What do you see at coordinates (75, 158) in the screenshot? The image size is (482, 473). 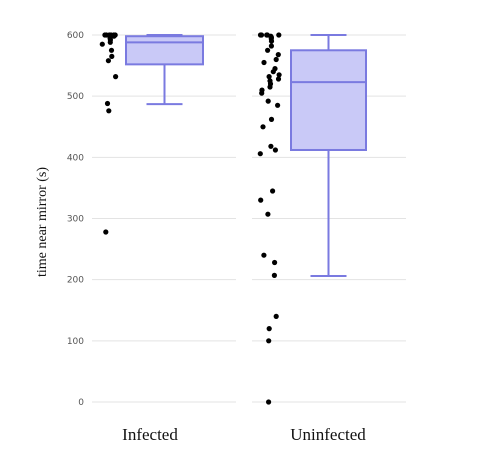 I see `y-tick-label: 400` at bounding box center [75, 158].